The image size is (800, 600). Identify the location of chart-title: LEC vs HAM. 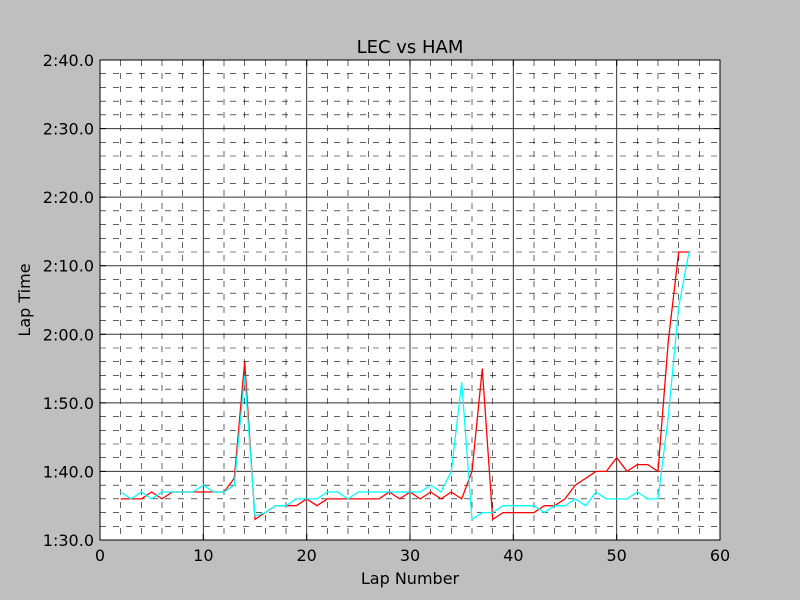
(410, 47).